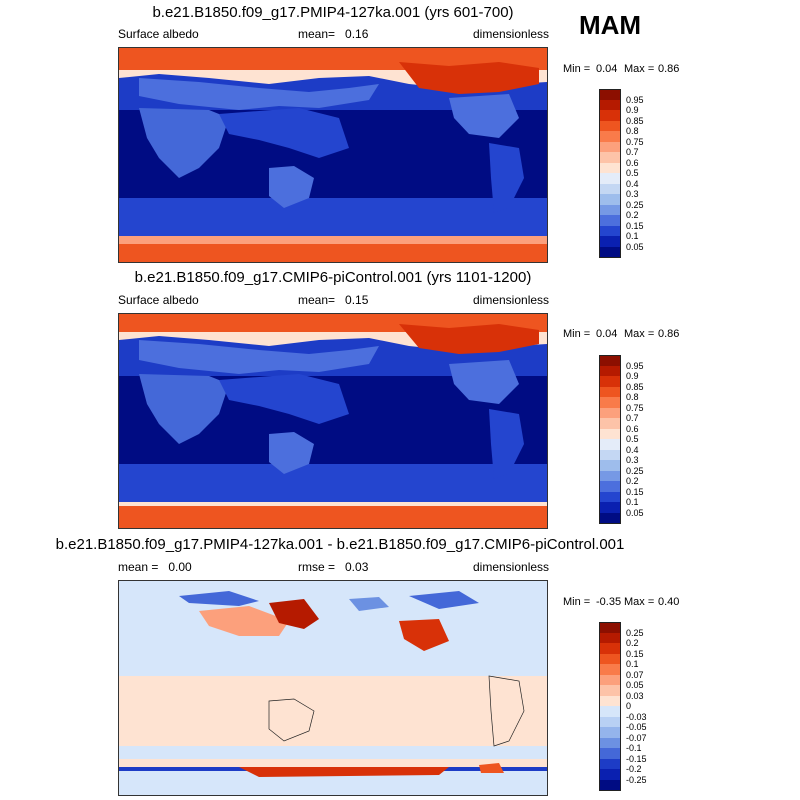 The image size is (800, 800). What do you see at coordinates (636, 779) in the screenshot?
I see `colorbar-tick-label: -0.25` at bounding box center [636, 779].